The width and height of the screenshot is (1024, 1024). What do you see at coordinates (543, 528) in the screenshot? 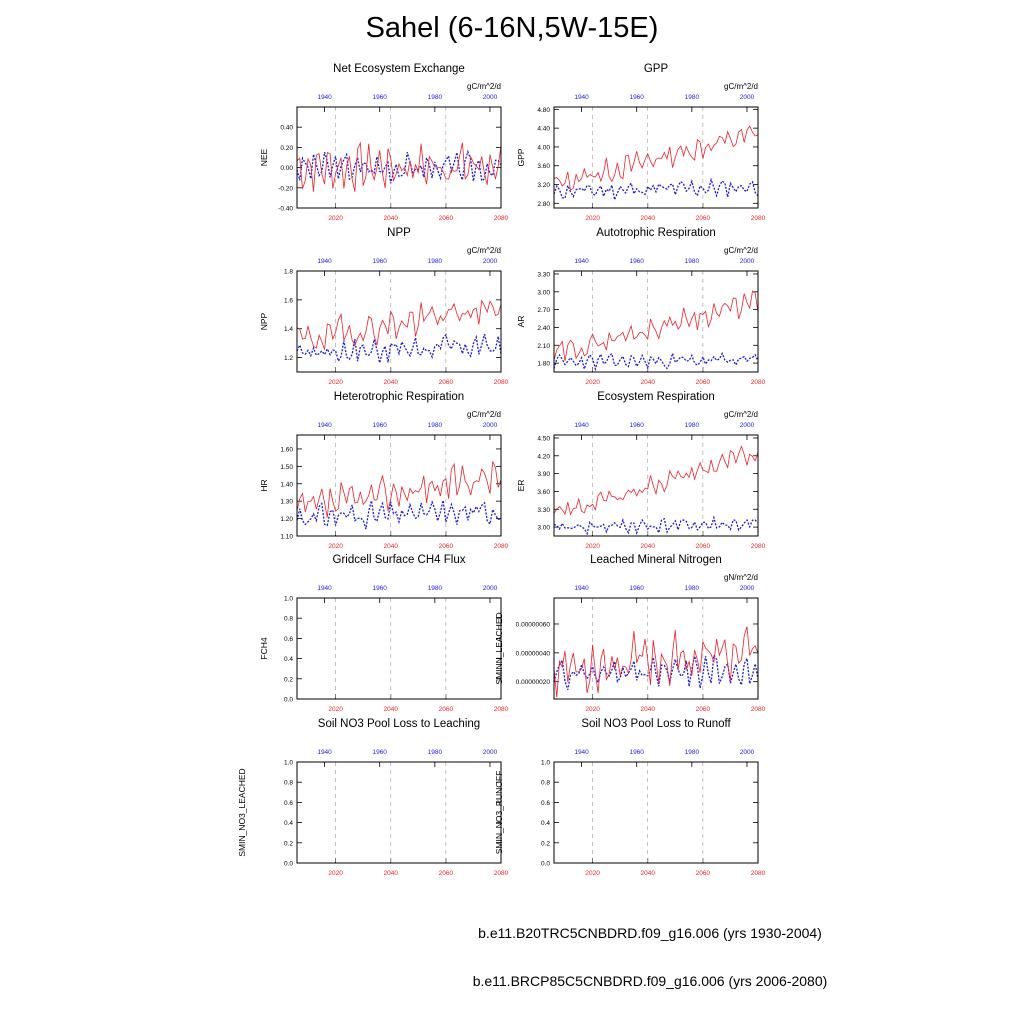
I see `y-tick-label: 3.00` at bounding box center [543, 528].